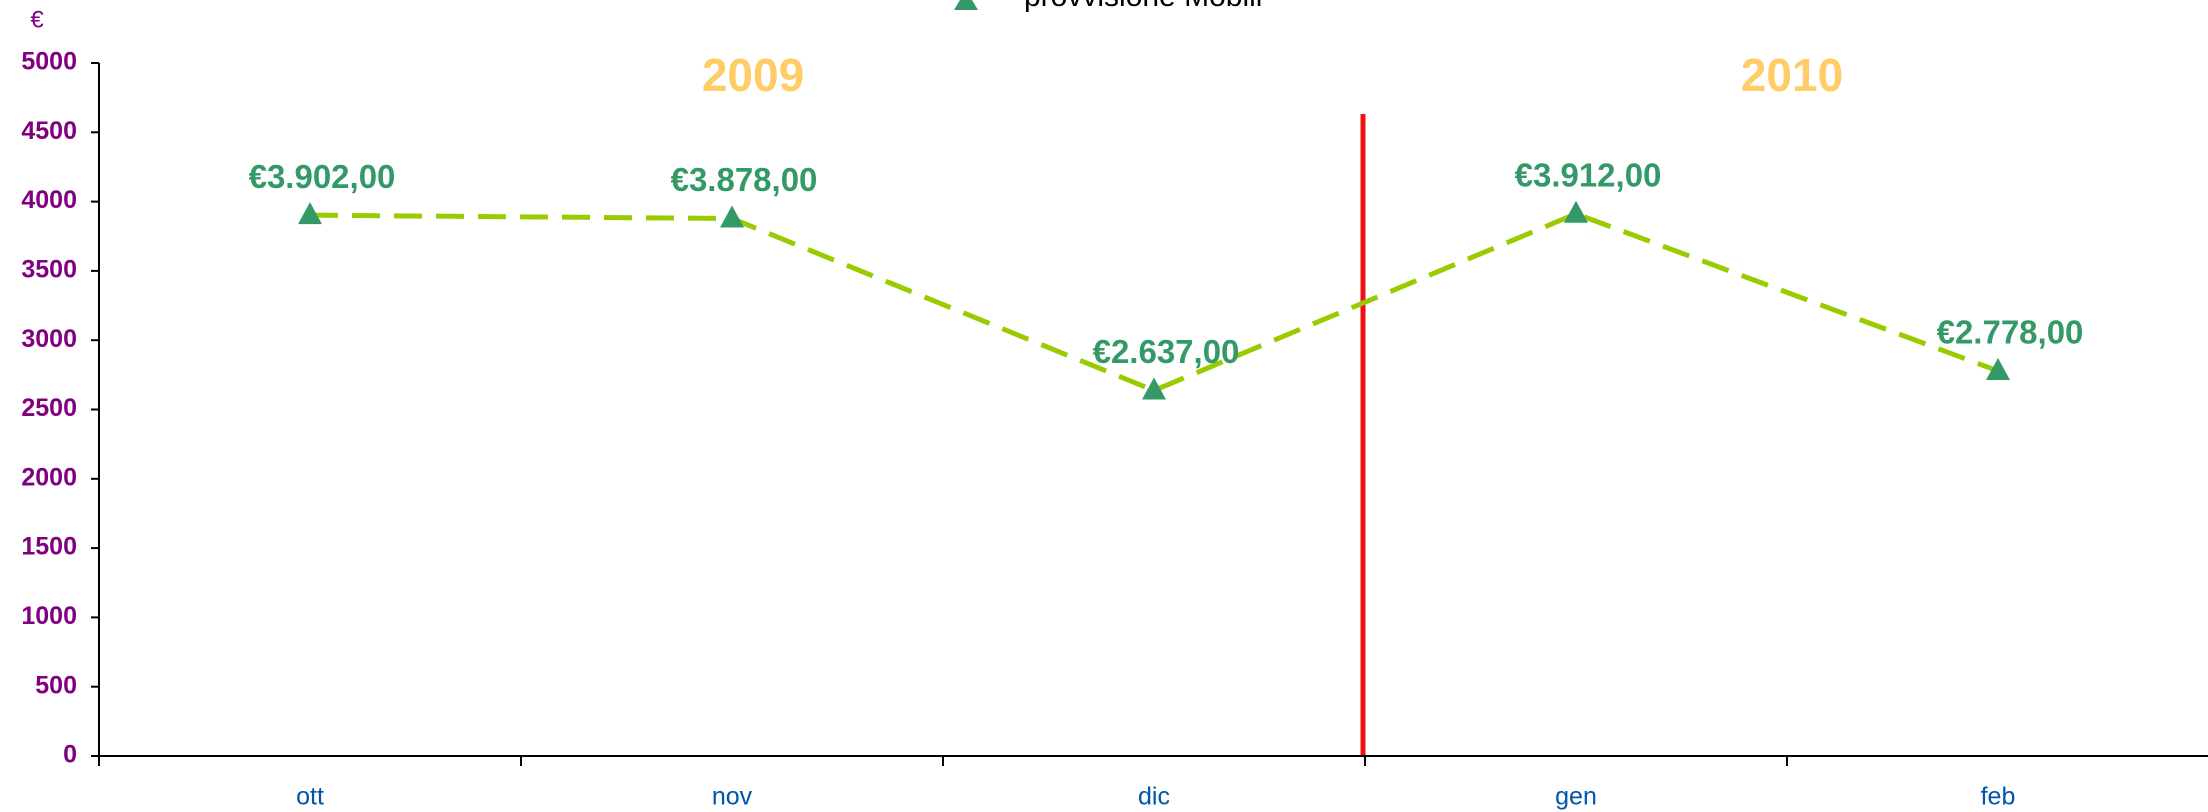 The width and height of the screenshot is (2208, 812). What do you see at coordinates (70, 755) in the screenshot?
I see `y-tick-label: 0` at bounding box center [70, 755].